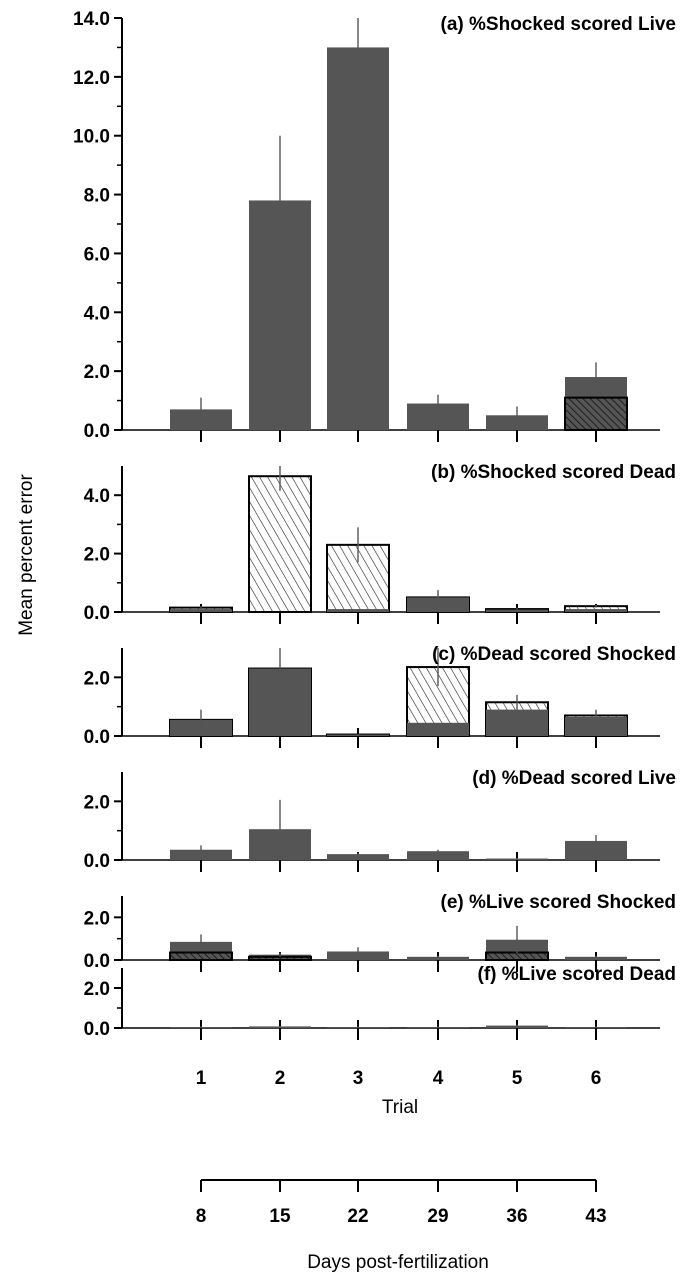 This screenshot has height=1278, width=681. I want to click on y-axis-title: Mean percent error, so click(26, 555).